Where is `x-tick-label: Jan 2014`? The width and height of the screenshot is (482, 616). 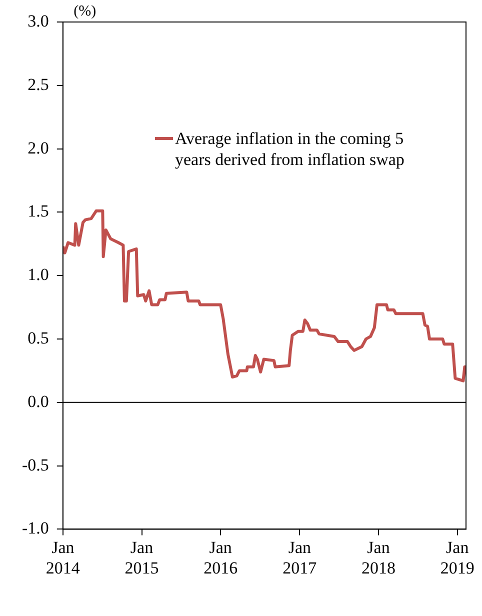 x-tick-label: Jan 2014 is located at coordinates (63, 558).